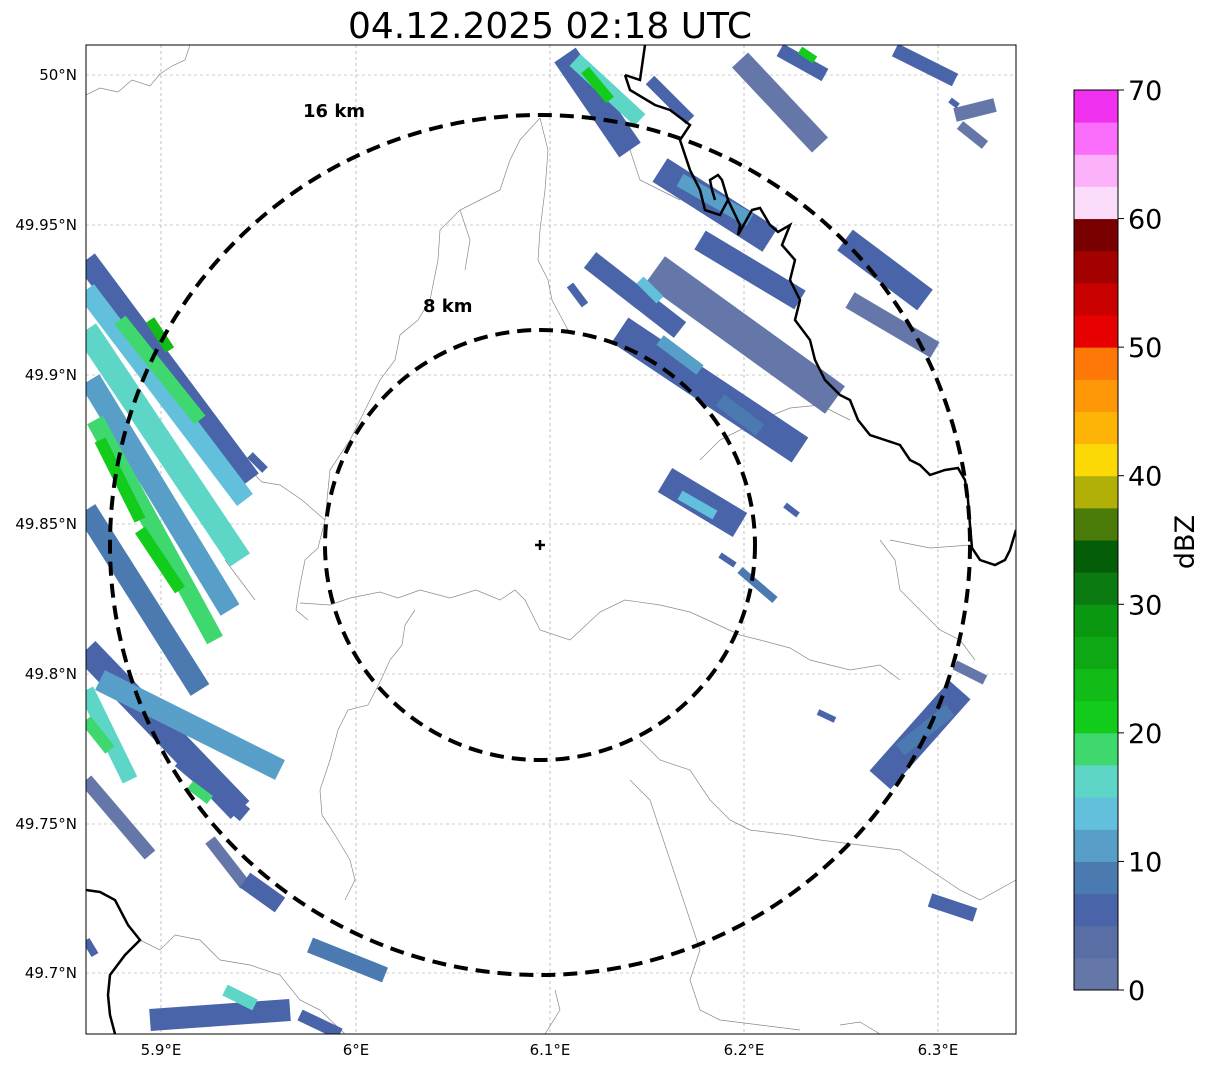 Image resolution: width=1207 pixels, height=1069 pixels. What do you see at coordinates (1136, 991) in the screenshot?
I see `colorbar-tick-label: 0` at bounding box center [1136, 991].